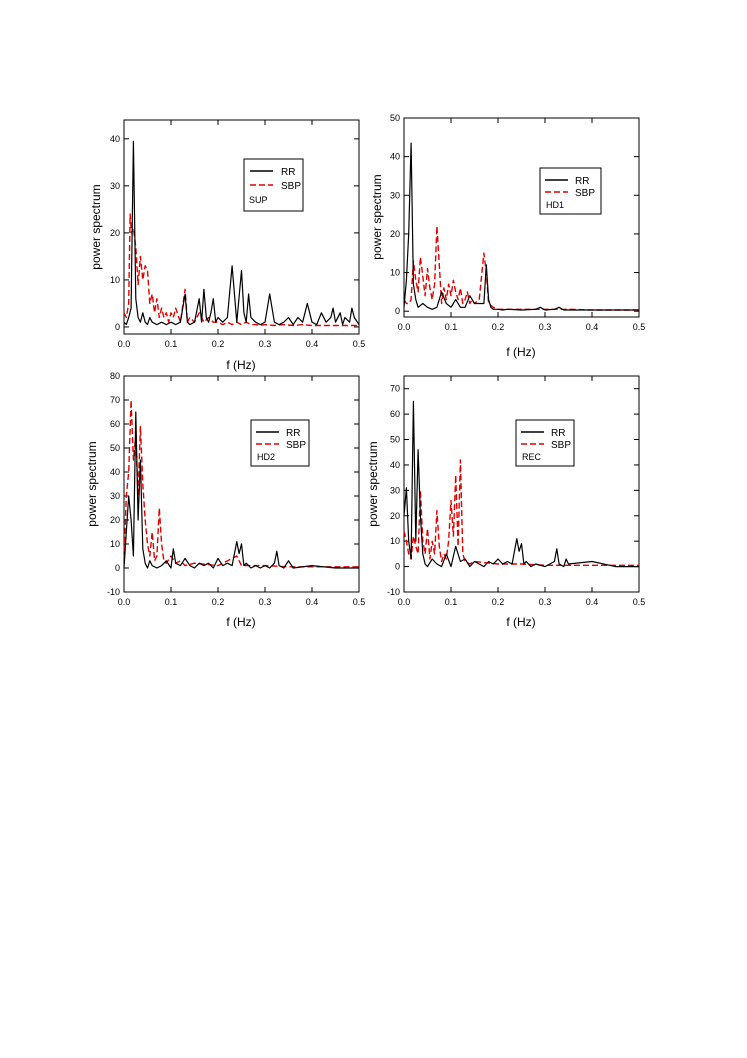 The height and width of the screenshot is (1058, 747). I want to click on legend-condition-label: SUP, so click(258, 200).